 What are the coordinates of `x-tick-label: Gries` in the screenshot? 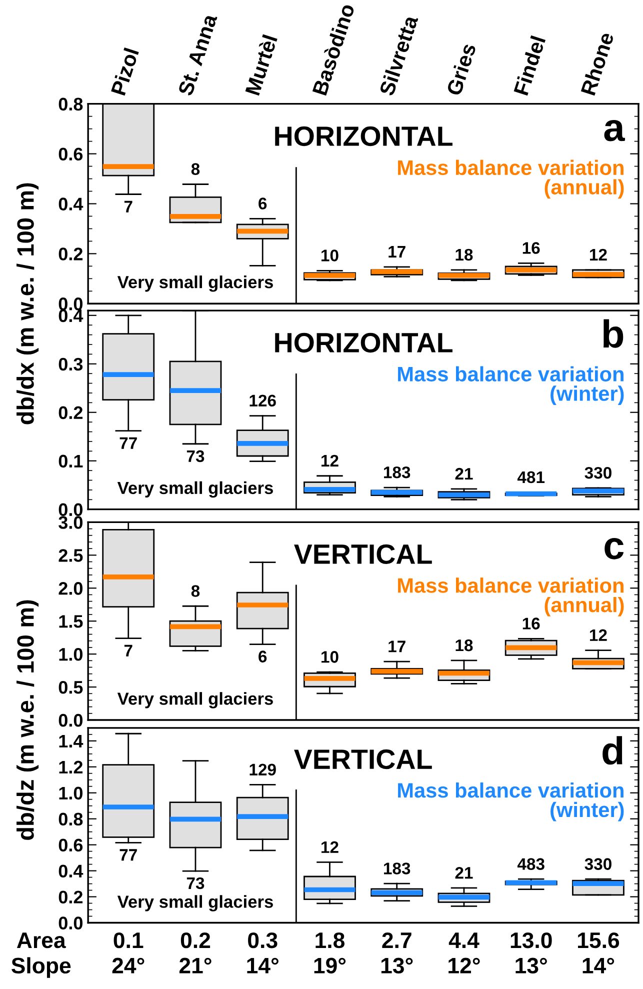 It's located at (461, 69).